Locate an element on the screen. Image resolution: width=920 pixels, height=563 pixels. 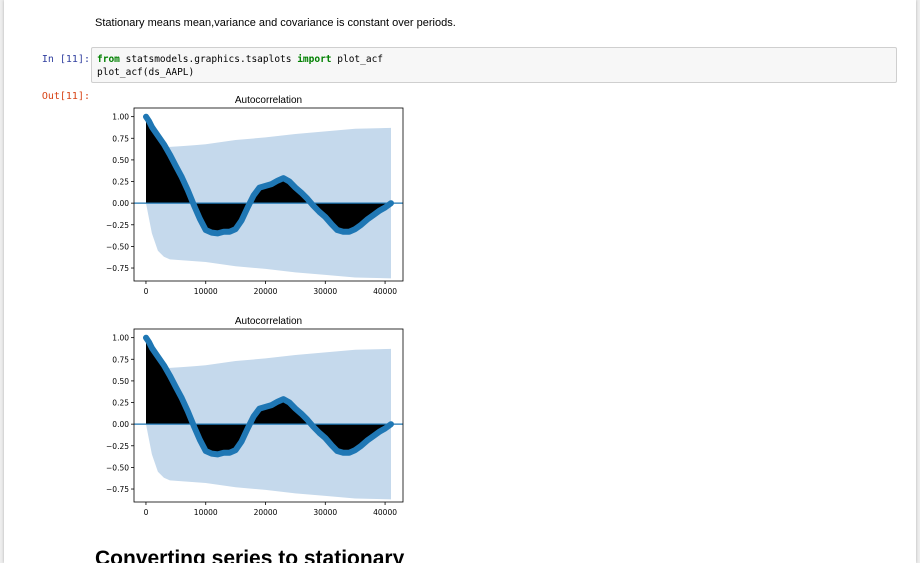
input-prompt: In [11]: is located at coordinates (65, 59).